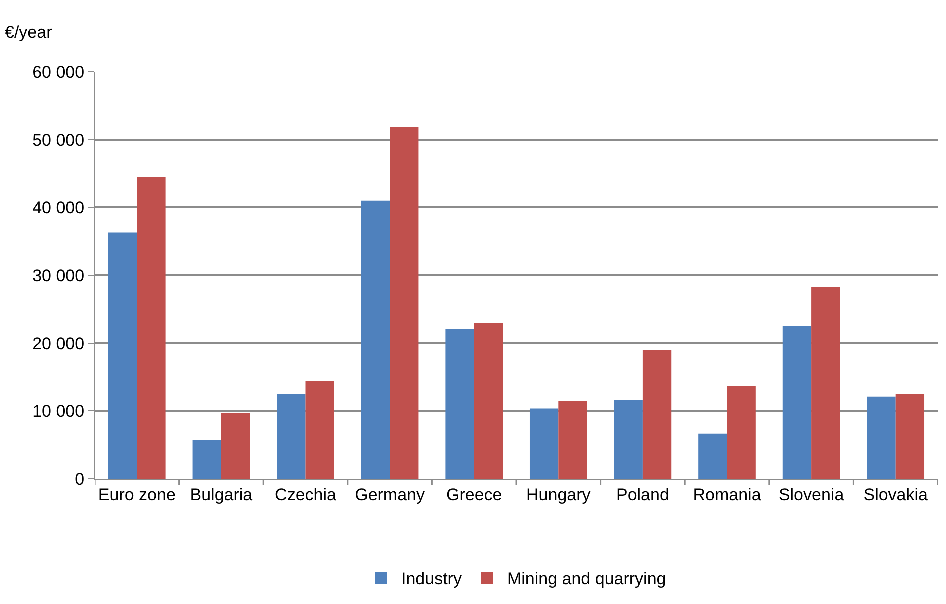 The image size is (946, 604). Describe the element at coordinates (390, 494) in the screenshot. I see `x-tick-label: Germany` at that location.